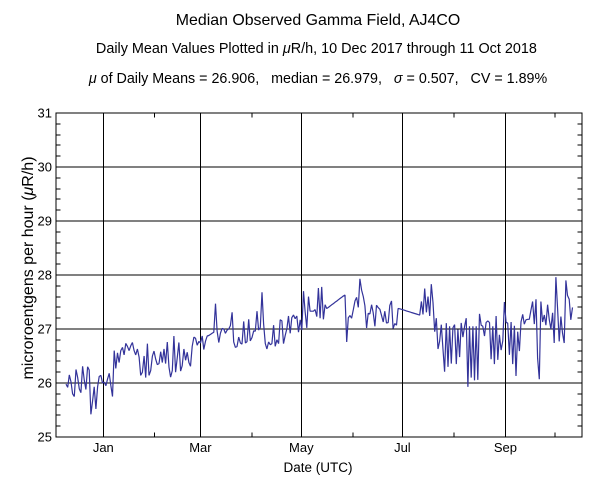  Describe the element at coordinates (45, 437) in the screenshot. I see `svg-text: 25` at that location.